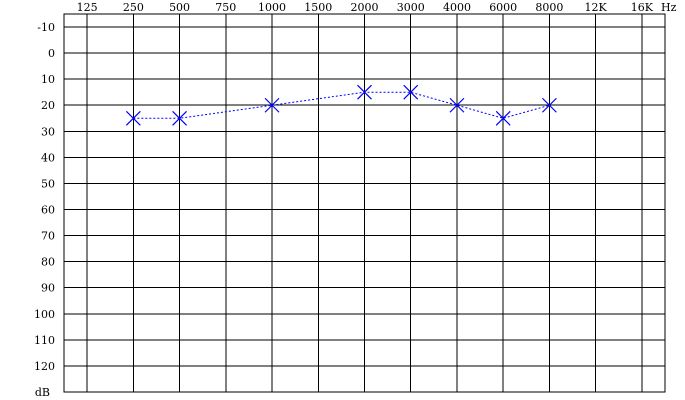 Image resolution: width=685 pixels, height=400 pixels. I want to click on y-tick-label-70: 70, so click(48, 236).